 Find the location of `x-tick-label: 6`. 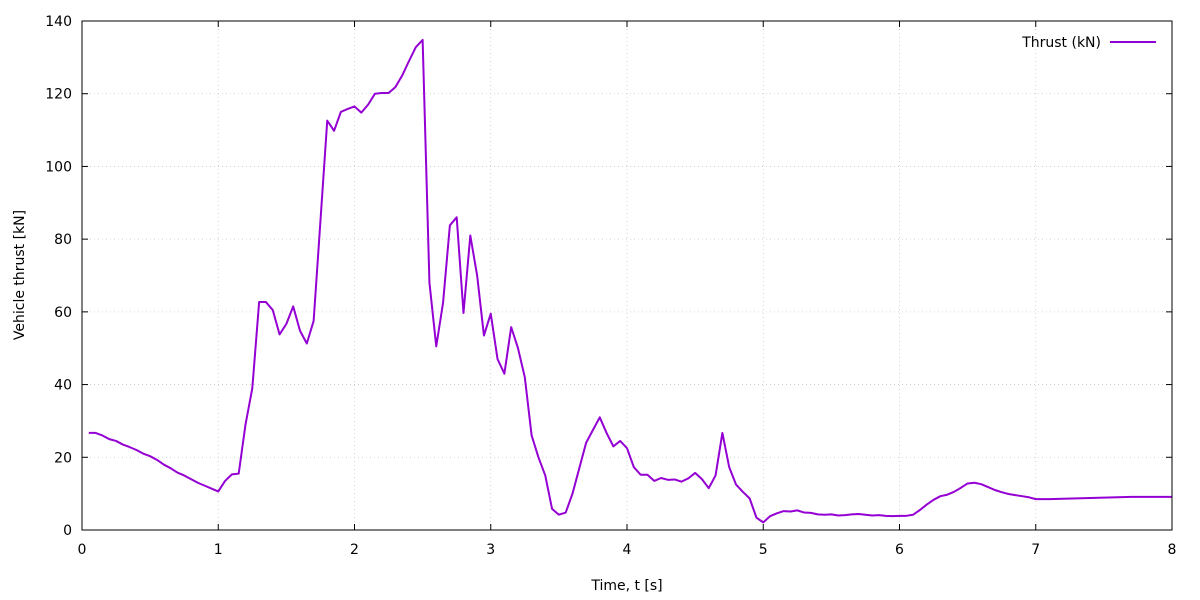

x-tick-label: 6 is located at coordinates (899, 550).